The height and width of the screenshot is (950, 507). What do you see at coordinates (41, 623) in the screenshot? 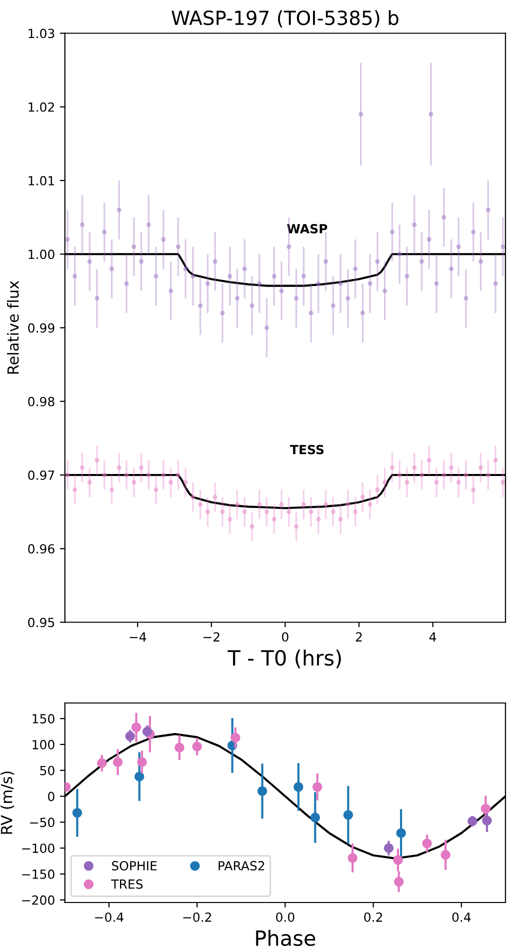
I see `y-tick-label: 0.95` at bounding box center [41, 623].